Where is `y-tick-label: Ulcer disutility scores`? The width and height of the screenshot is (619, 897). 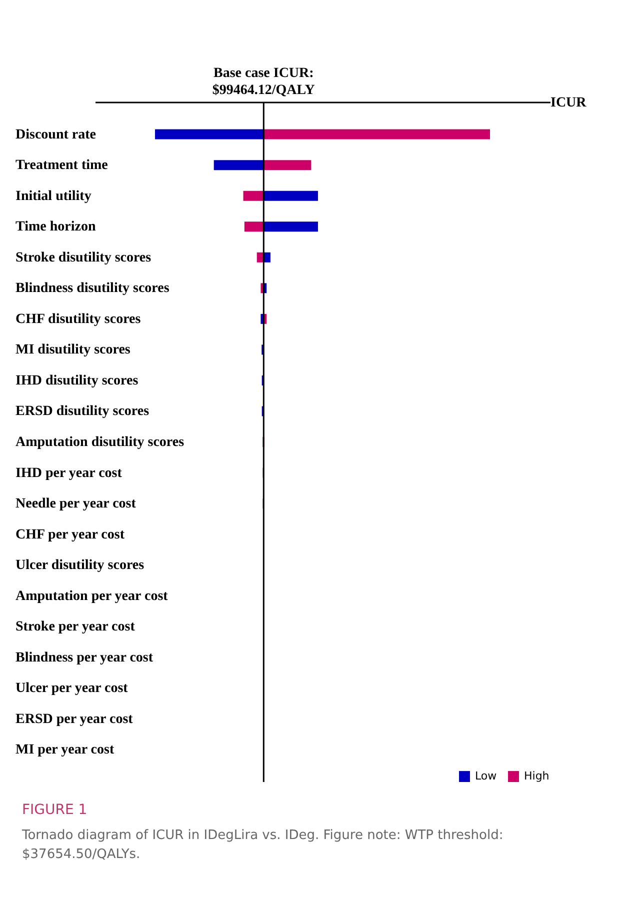
y-tick-label: Ulcer disutility scores is located at coordinates (80, 566).